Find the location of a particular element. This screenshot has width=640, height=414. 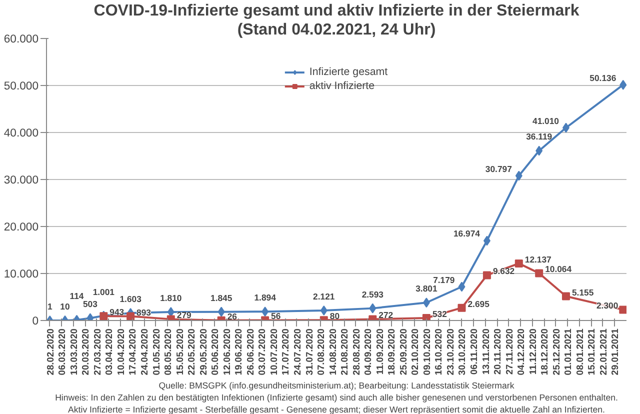

x-tick-label: 18.09.2020 is located at coordinates (391, 352).